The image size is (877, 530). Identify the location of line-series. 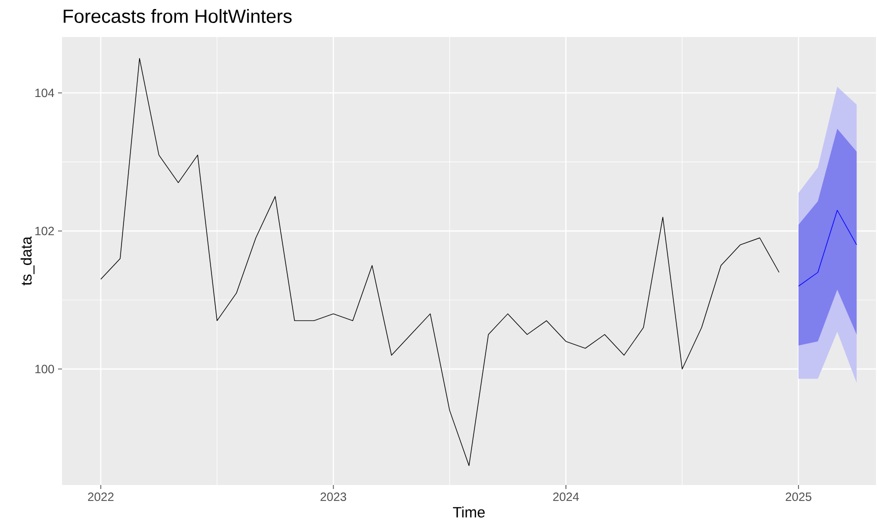
(827, 248).